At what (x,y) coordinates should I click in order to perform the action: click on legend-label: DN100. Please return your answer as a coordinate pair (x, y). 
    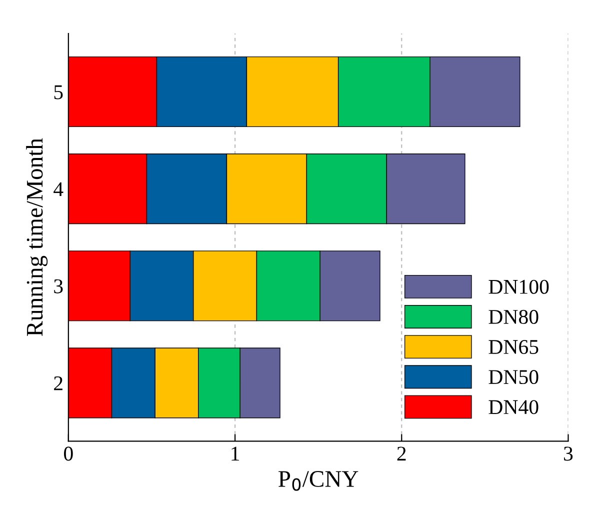
    Looking at the image, I should click on (518, 287).